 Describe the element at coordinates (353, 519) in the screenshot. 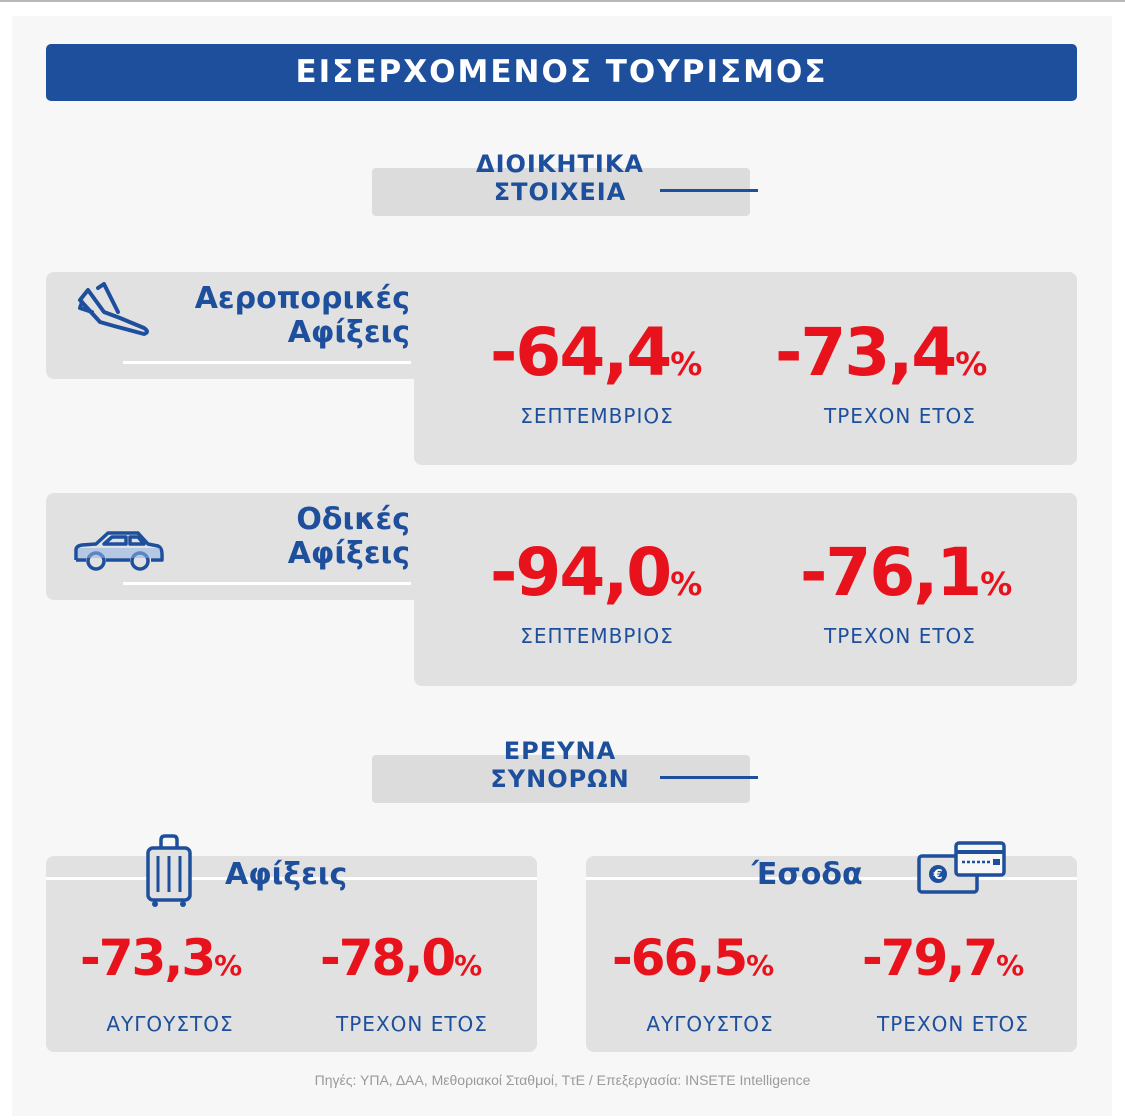

I see `road-title-line1: Οδικές` at that location.